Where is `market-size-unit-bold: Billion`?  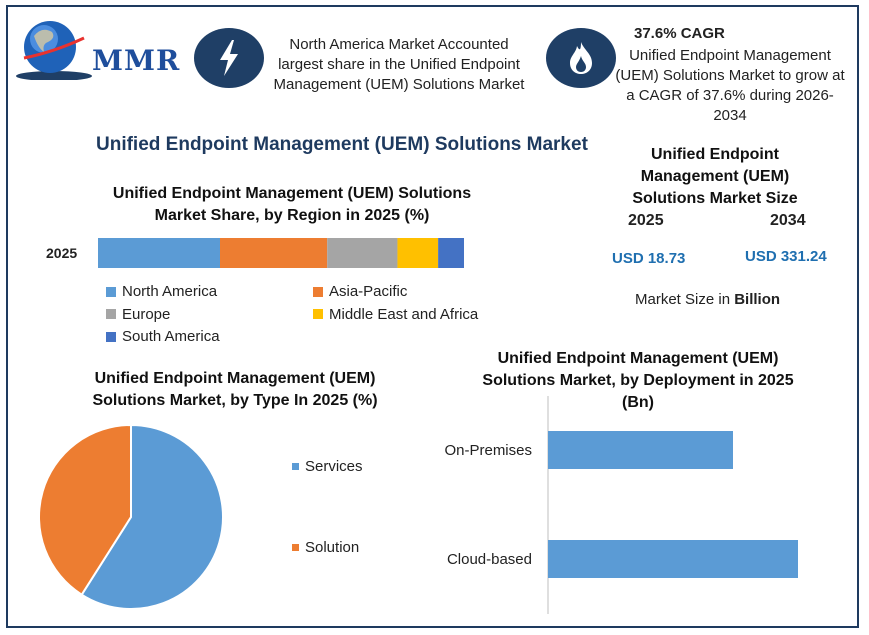 market-size-unit-bold: Billion is located at coordinates (757, 299).